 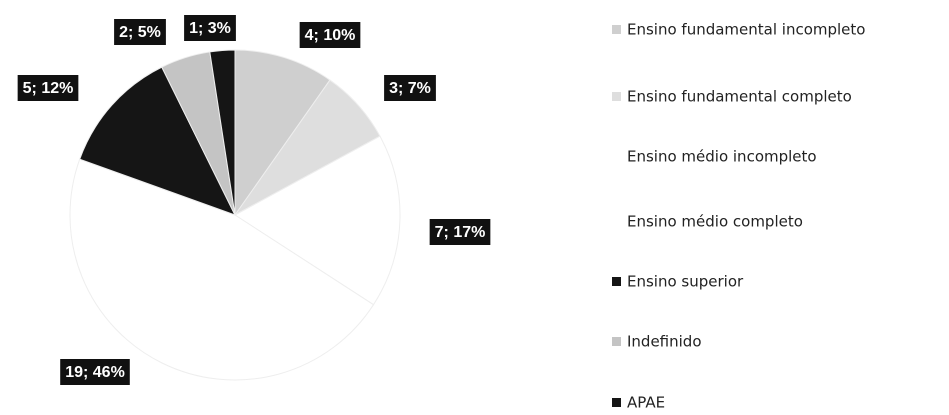 I want to click on legend-label: Indefinido, so click(x=664, y=342).